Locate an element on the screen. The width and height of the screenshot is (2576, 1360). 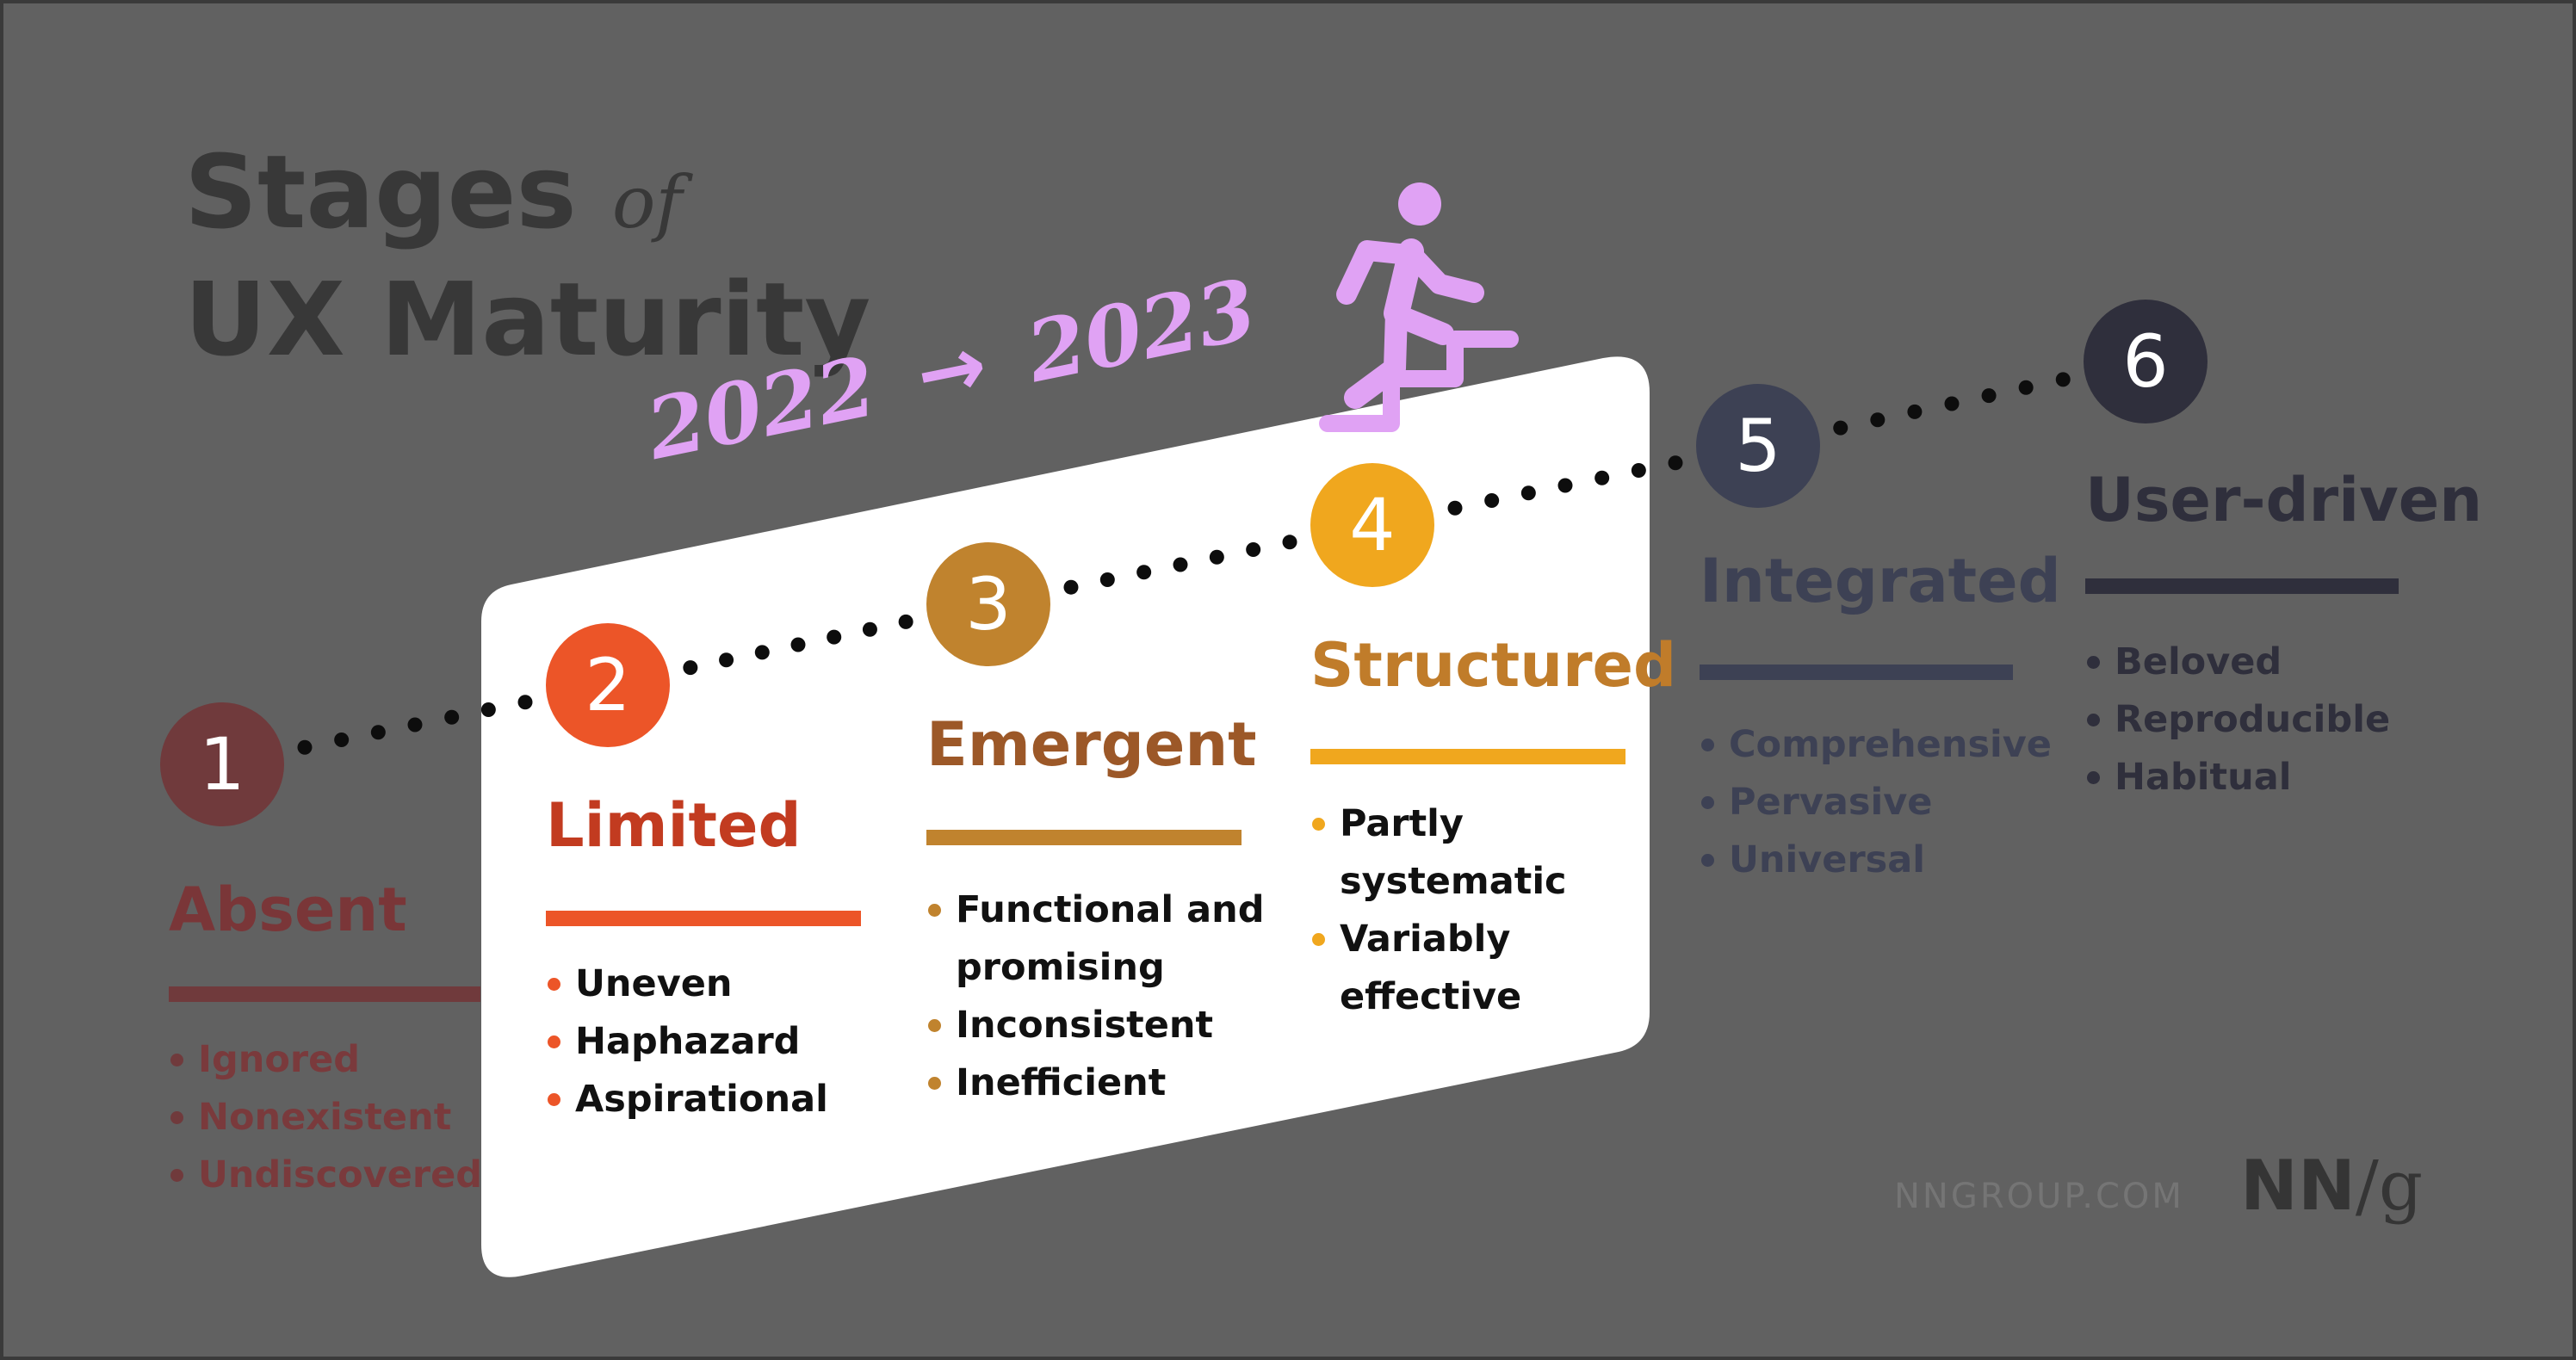
stage-4-bar is located at coordinates (1467, 757).